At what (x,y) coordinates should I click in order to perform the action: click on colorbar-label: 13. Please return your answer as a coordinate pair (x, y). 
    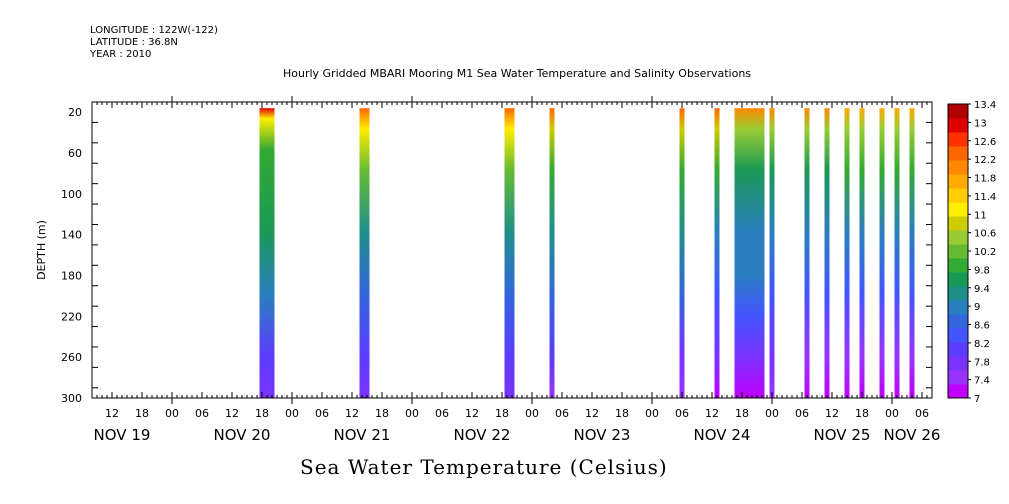
    Looking at the image, I should click on (980, 123).